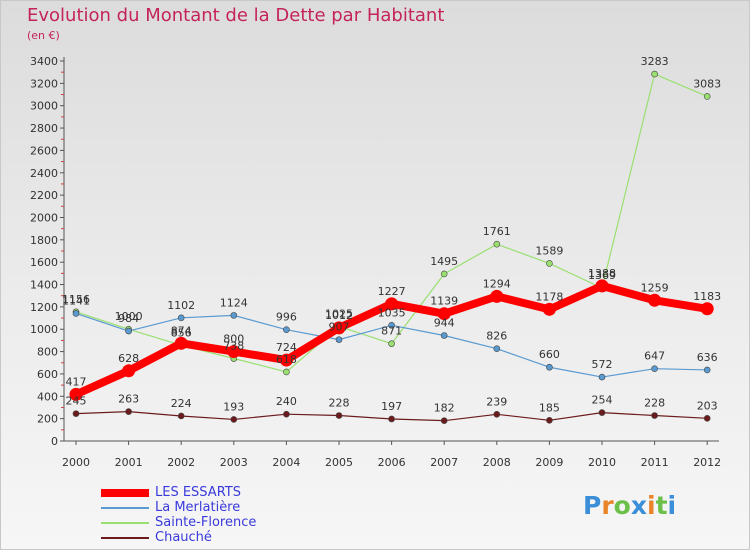  What do you see at coordinates (602, 462) in the screenshot?
I see `x-tick-label: 2010` at bounding box center [602, 462].